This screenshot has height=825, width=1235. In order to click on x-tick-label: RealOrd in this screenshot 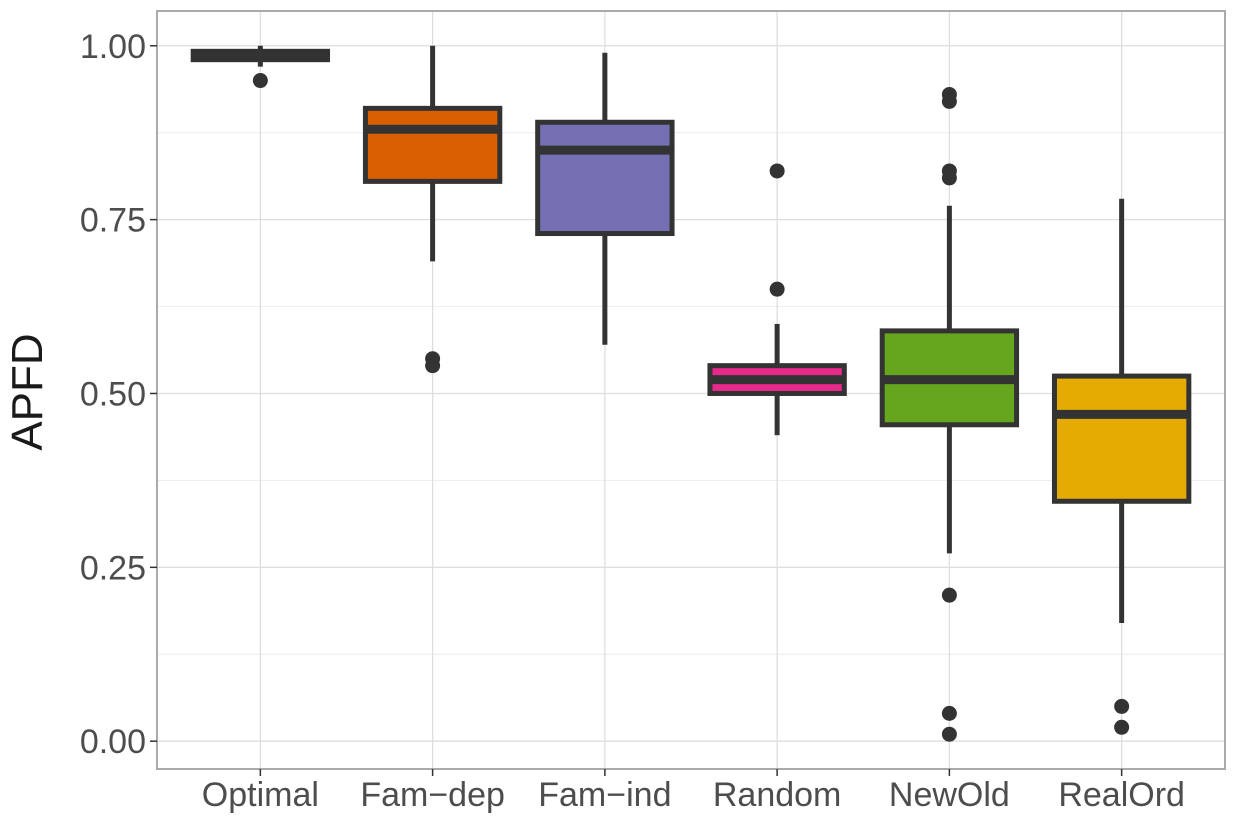, I will do `click(1121, 795)`.